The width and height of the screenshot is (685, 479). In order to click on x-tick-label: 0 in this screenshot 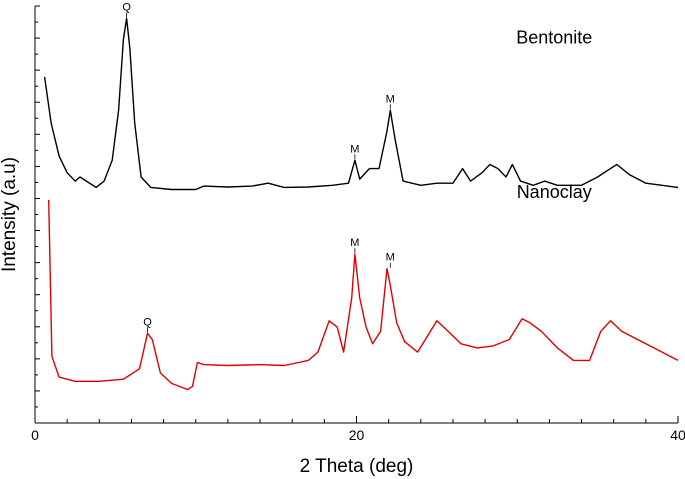, I will do `click(35, 435)`.